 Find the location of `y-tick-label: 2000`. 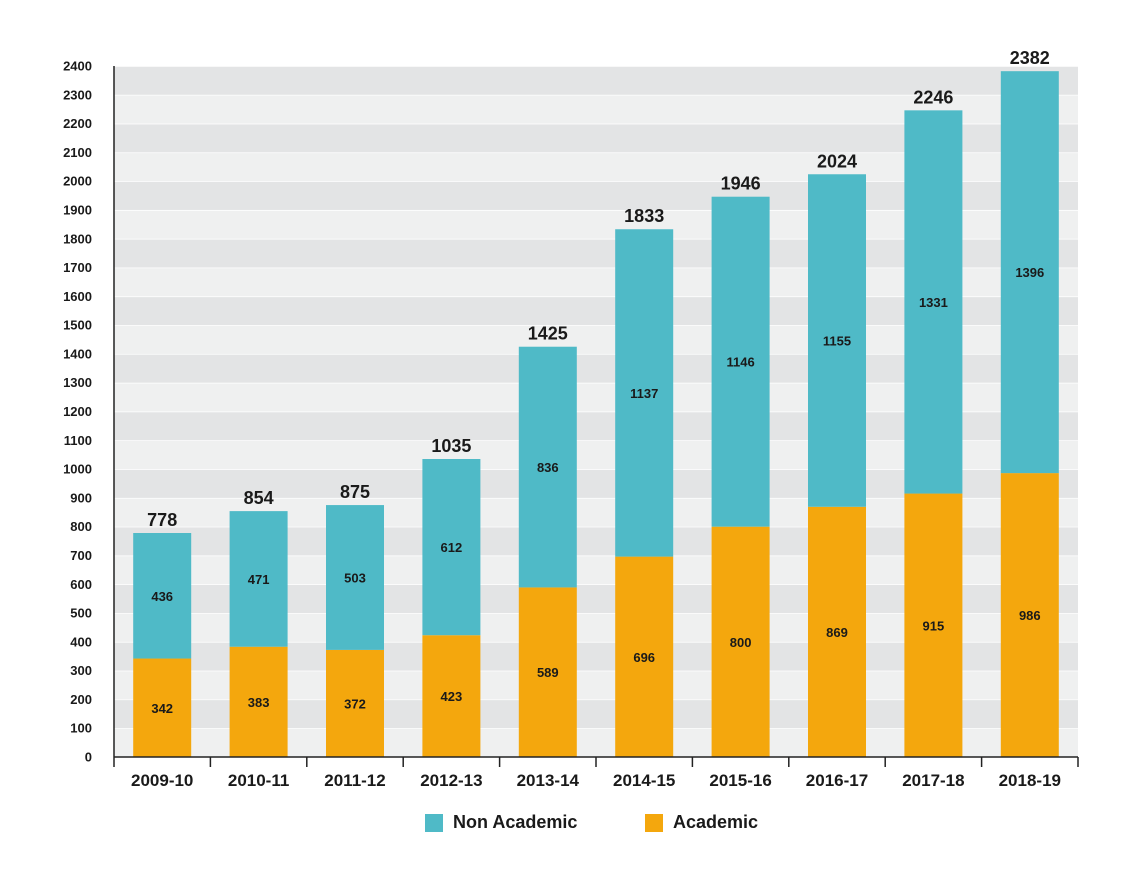

y-tick-label: 2000 is located at coordinates (77, 181).